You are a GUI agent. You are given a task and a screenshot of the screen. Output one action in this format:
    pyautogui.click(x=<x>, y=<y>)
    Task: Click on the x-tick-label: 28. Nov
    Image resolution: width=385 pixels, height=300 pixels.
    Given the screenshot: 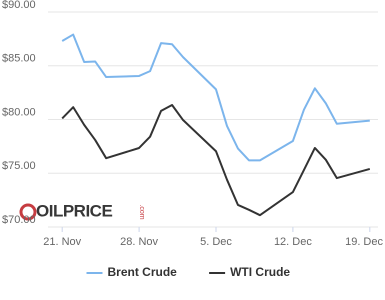 What is the action you would take?
    pyautogui.click(x=139, y=242)
    